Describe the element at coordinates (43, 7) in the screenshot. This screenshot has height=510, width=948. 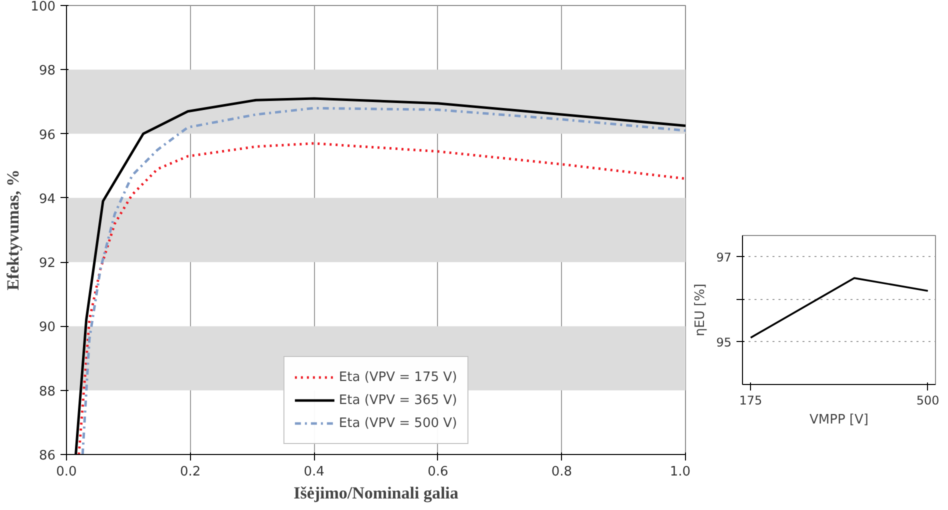
I see `y-tick-label: 100` at that location.